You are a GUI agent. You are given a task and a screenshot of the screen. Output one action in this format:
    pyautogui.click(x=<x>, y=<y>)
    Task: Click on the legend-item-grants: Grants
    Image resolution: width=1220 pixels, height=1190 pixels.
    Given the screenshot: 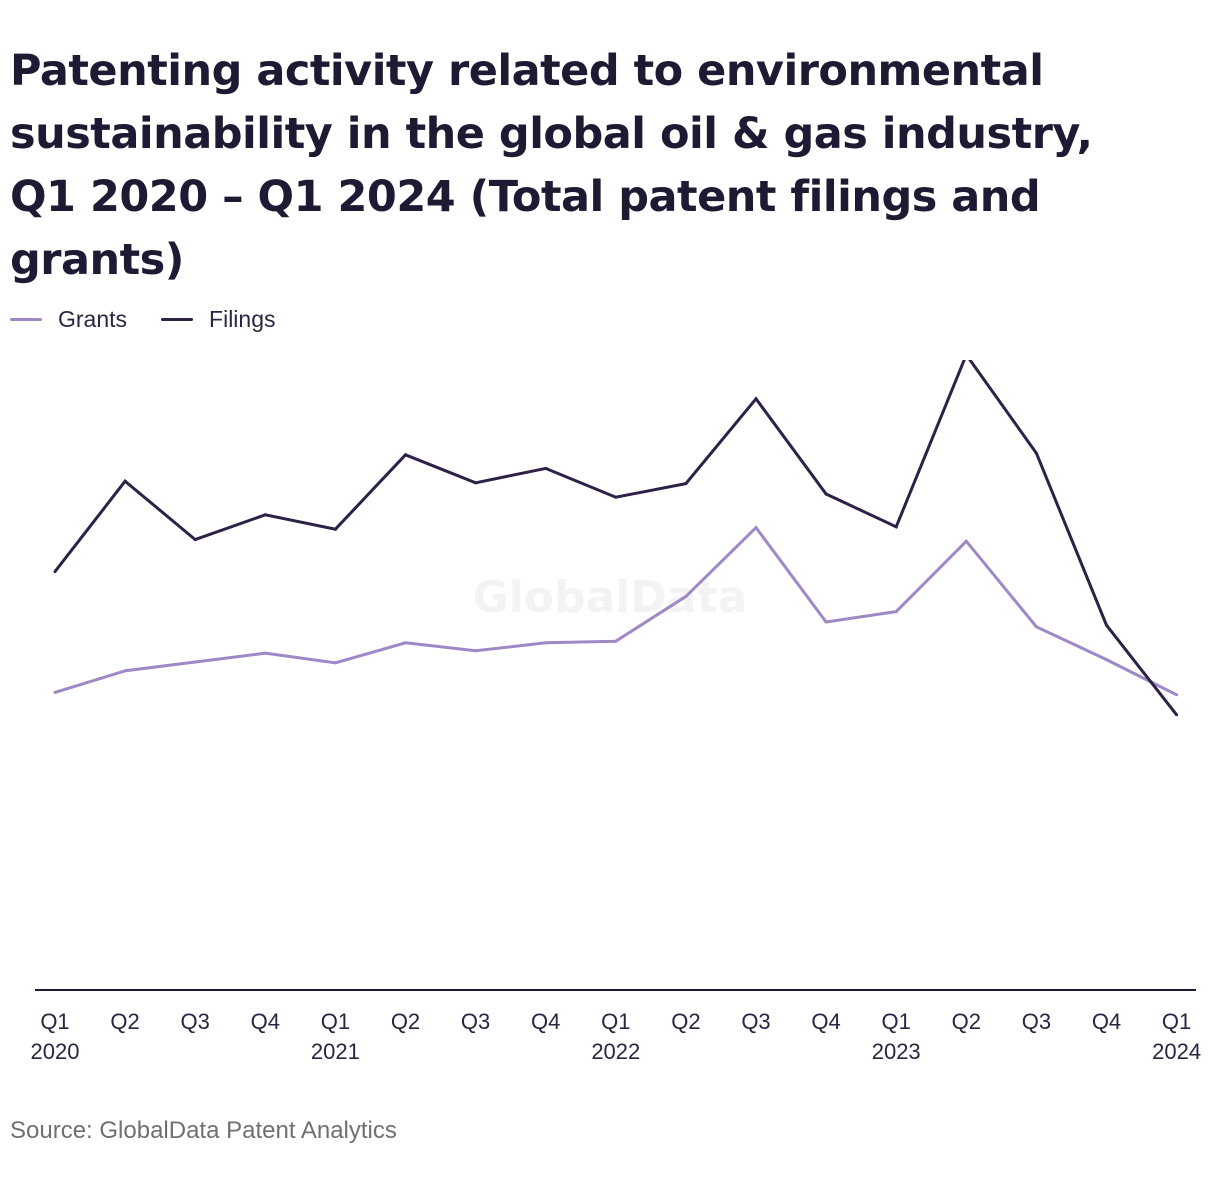 What is the action you would take?
    pyautogui.click(x=68, y=319)
    